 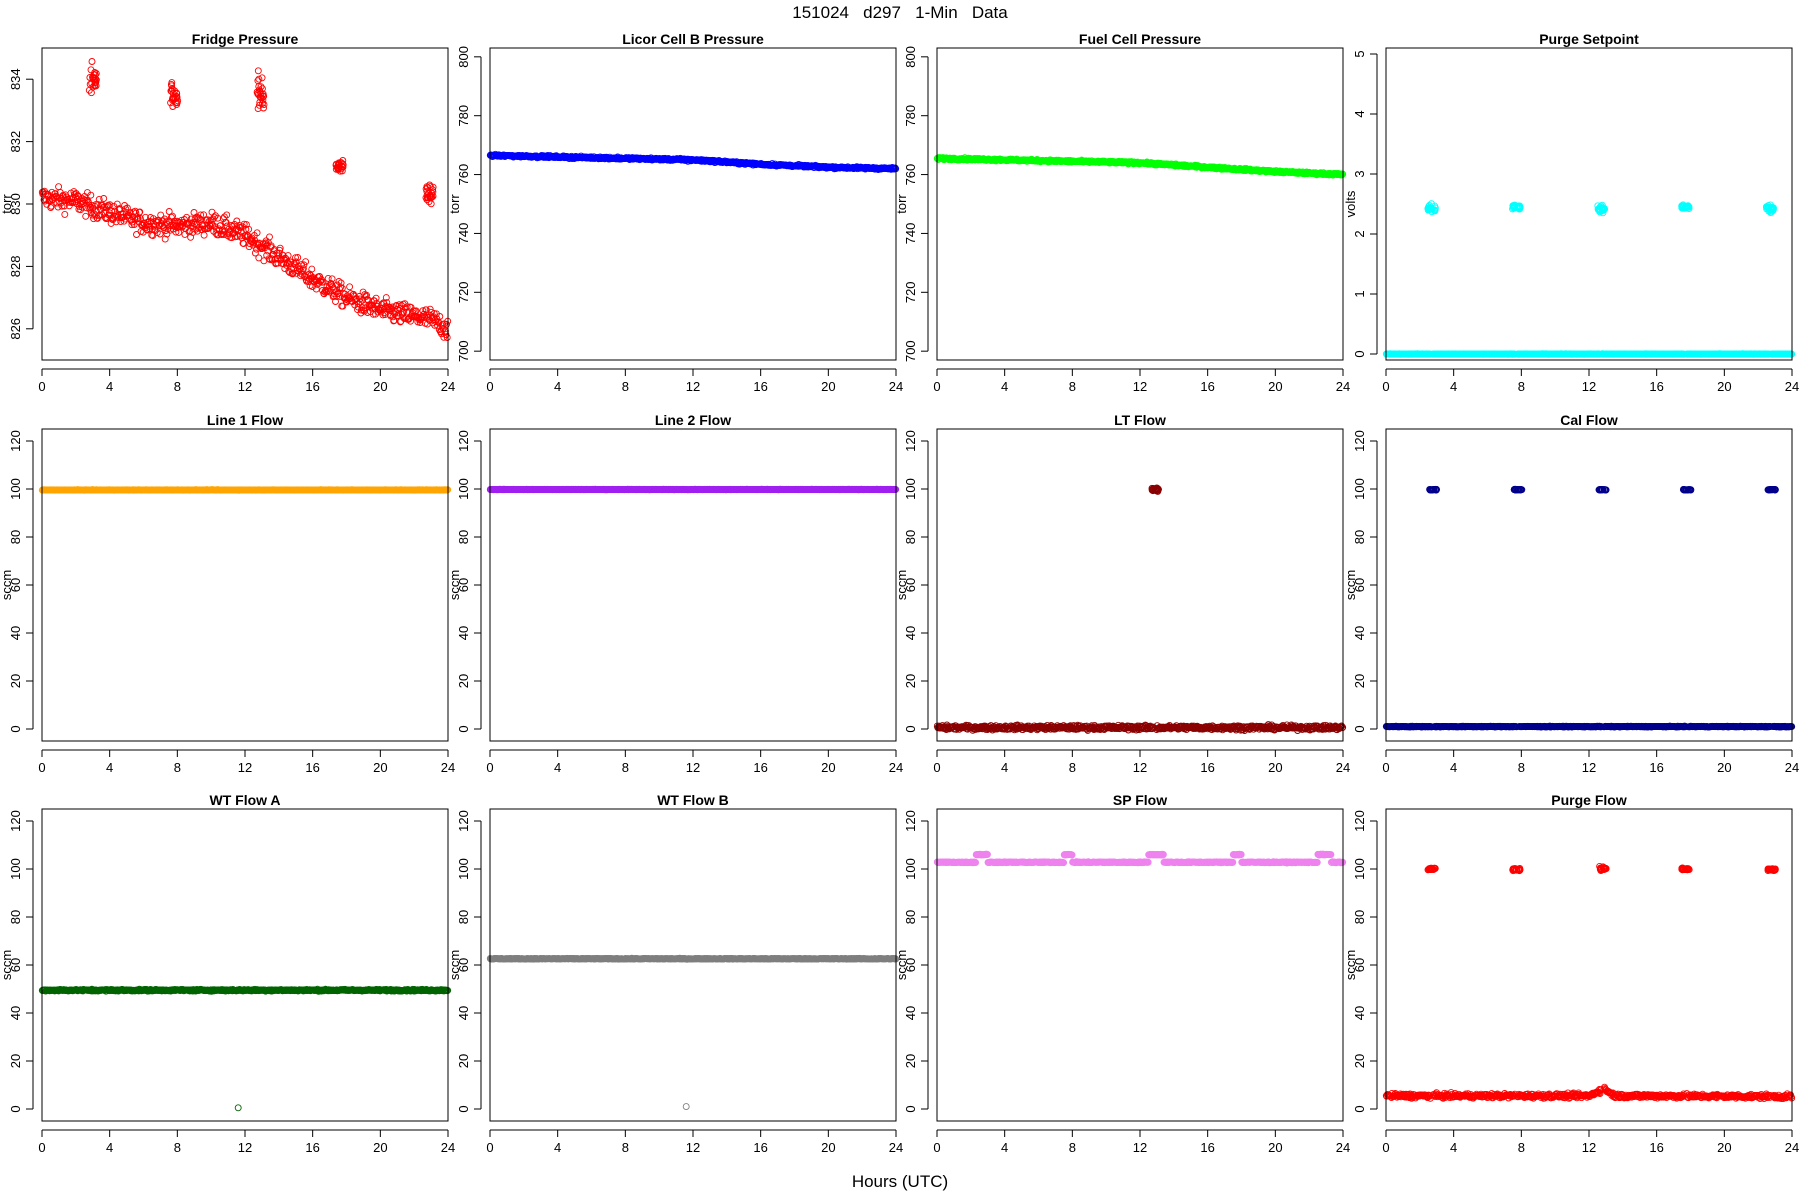 What do you see at coordinates (463, 116) in the screenshot?
I see `y-tick-label: 780` at bounding box center [463, 116].